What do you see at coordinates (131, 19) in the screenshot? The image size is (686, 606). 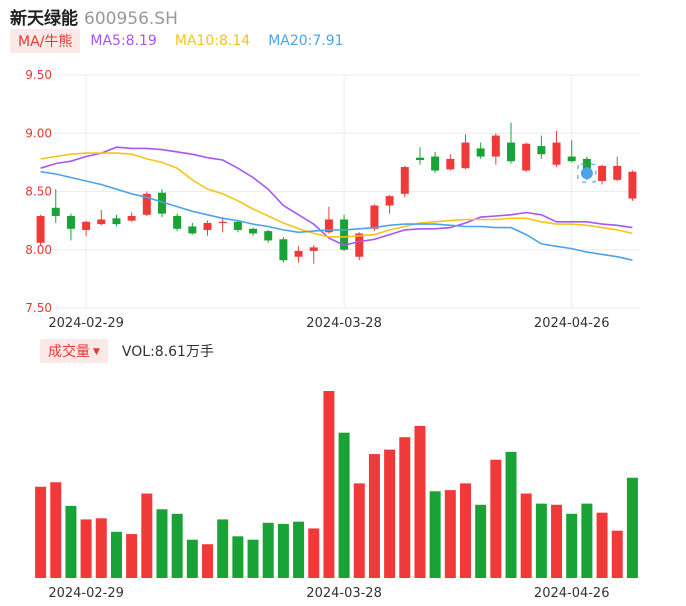 I see `stock-code: 600956.SH` at bounding box center [131, 19].